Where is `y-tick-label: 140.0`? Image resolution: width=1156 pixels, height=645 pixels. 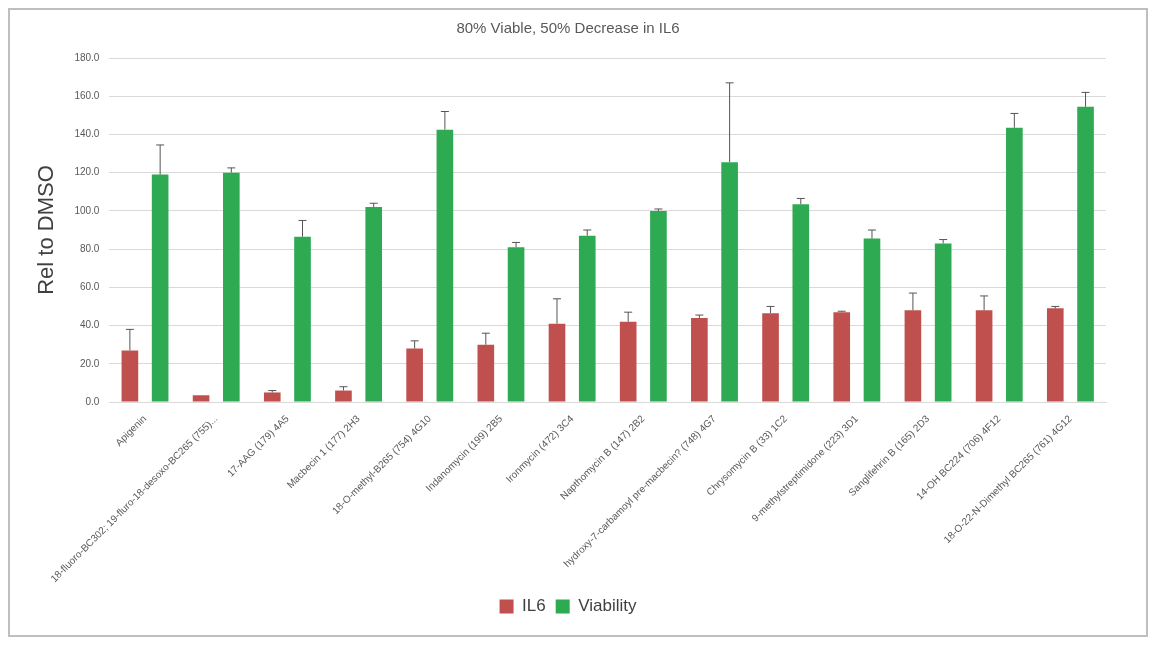
y-tick-label: 140.0 is located at coordinates (87, 134).